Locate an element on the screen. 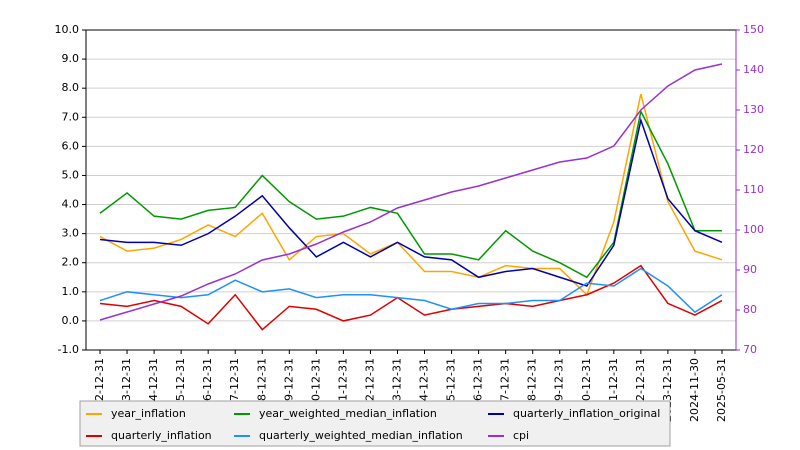 This screenshot has width=800, height=450. y-tick-label: 2.0 is located at coordinates (71, 262).